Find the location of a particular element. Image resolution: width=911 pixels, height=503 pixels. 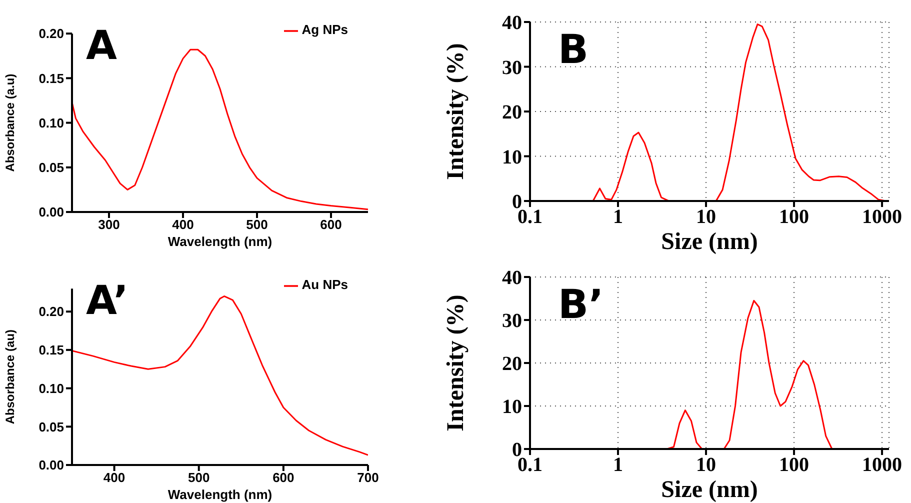

annotation: B’ is located at coordinates (581, 305).